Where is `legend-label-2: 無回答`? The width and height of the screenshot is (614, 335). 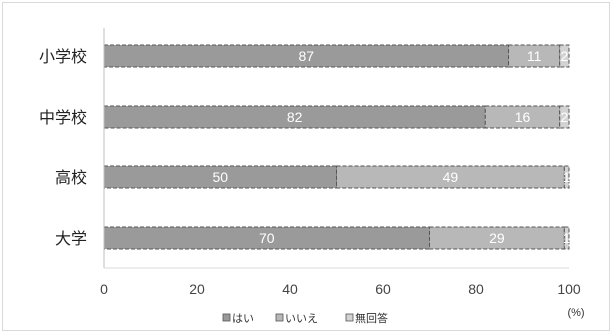
legend-label-2: 無回答 is located at coordinates (371, 318).